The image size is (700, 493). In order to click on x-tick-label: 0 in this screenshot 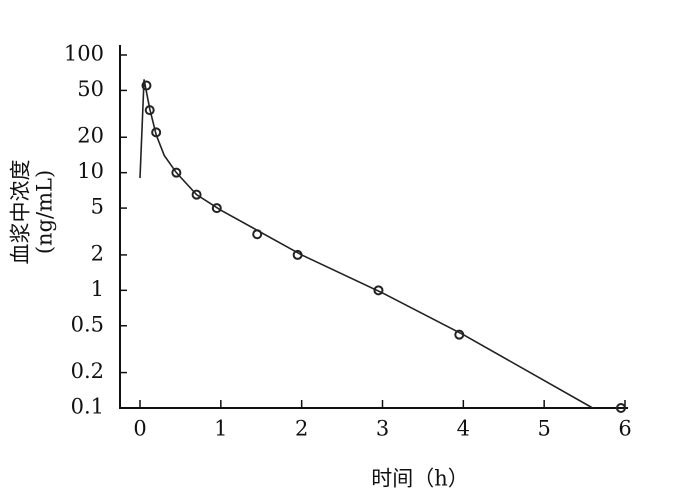, I will do `click(139, 429)`.